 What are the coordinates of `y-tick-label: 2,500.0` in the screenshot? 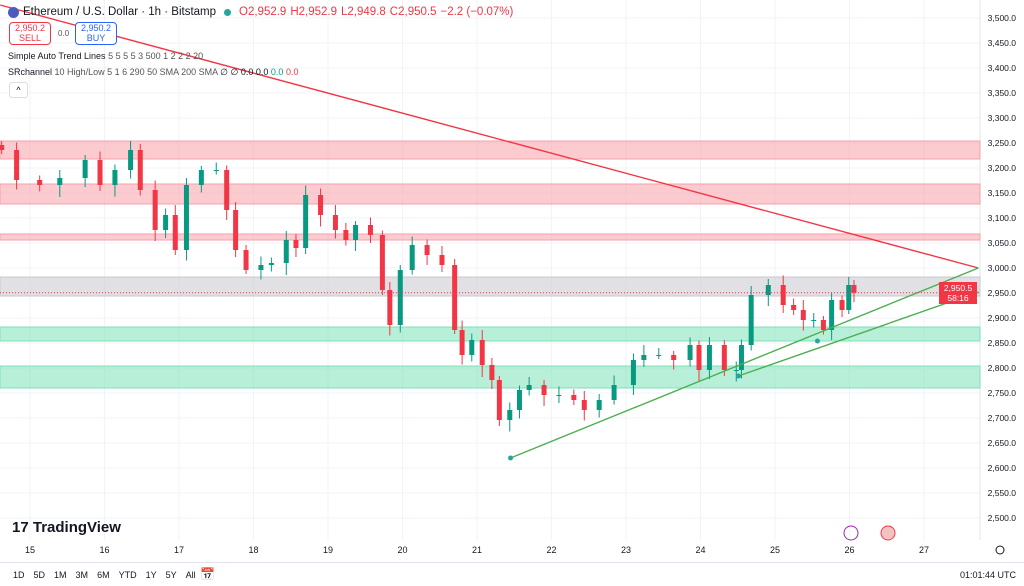 It's located at (1002, 518).